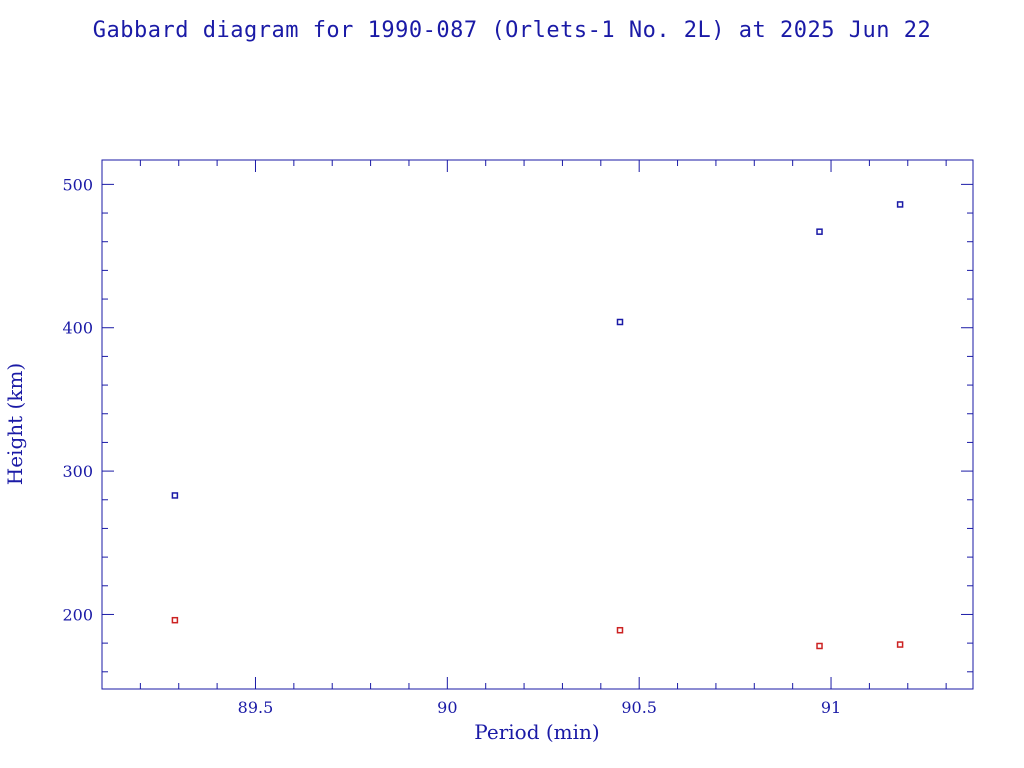 Image resolution: width=1024 pixels, height=768 pixels. What do you see at coordinates (77, 328) in the screenshot?
I see `y-tick-label: 400` at bounding box center [77, 328].